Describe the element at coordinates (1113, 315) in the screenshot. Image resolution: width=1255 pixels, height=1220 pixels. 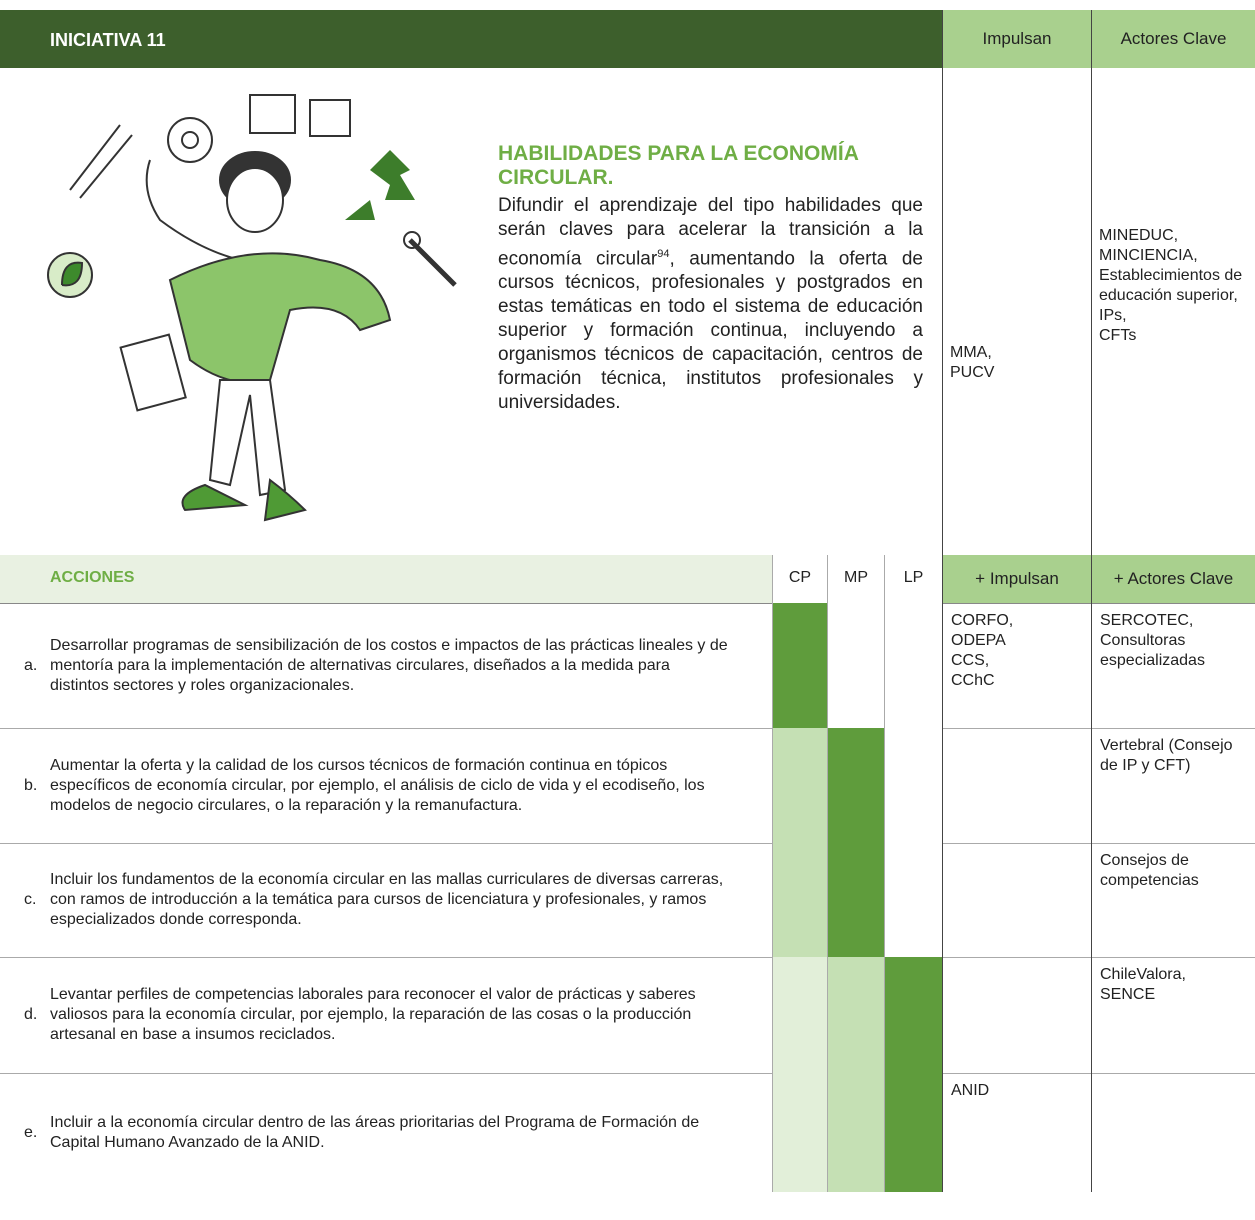
I see `list-item: IPs,` at that location.